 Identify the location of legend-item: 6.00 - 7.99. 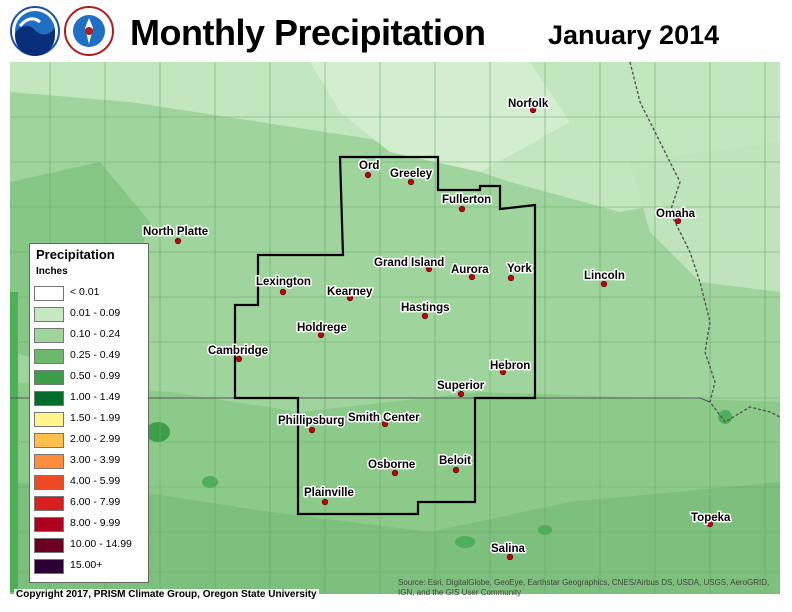
(90, 503).